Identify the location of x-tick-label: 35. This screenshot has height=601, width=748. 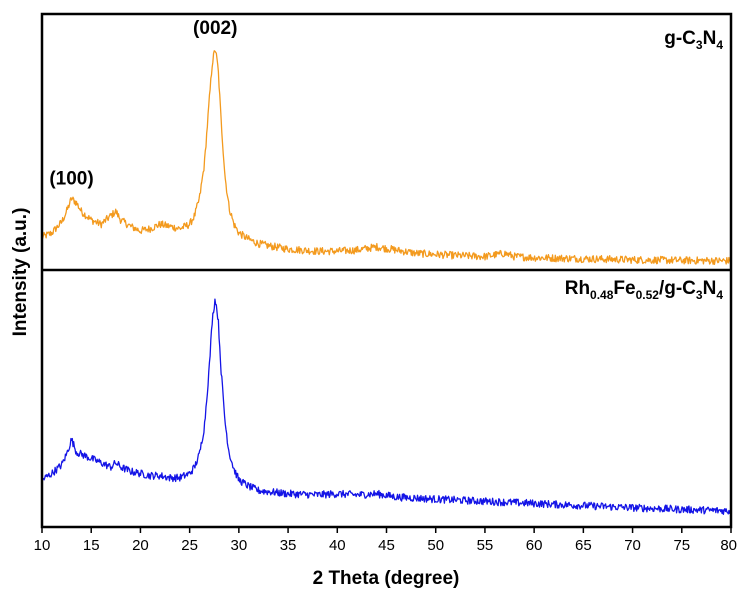
(288, 545).